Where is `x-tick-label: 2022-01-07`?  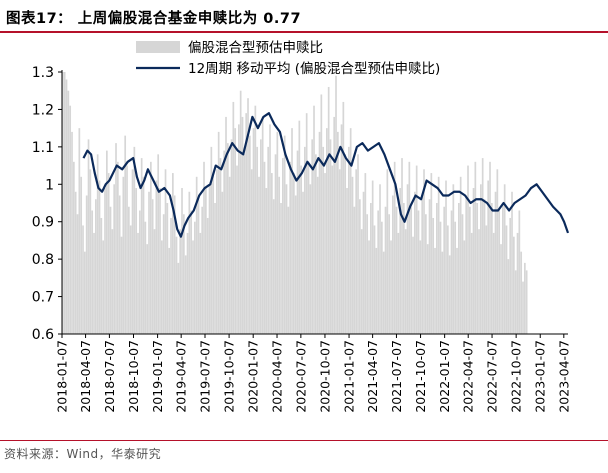
x-tick-label: 2022-01-07 is located at coordinates (444, 376).